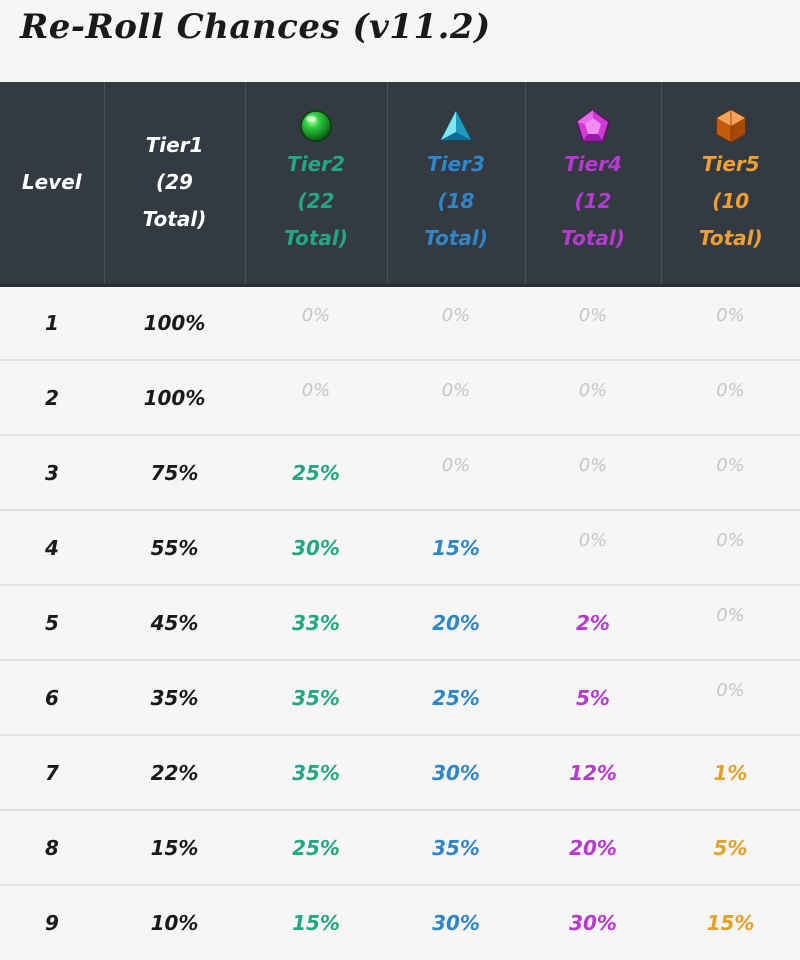 This screenshot has width=800, height=960. What do you see at coordinates (593, 184) in the screenshot?
I see `header-tier4: Tier4 (12 Total)` at bounding box center [593, 184].